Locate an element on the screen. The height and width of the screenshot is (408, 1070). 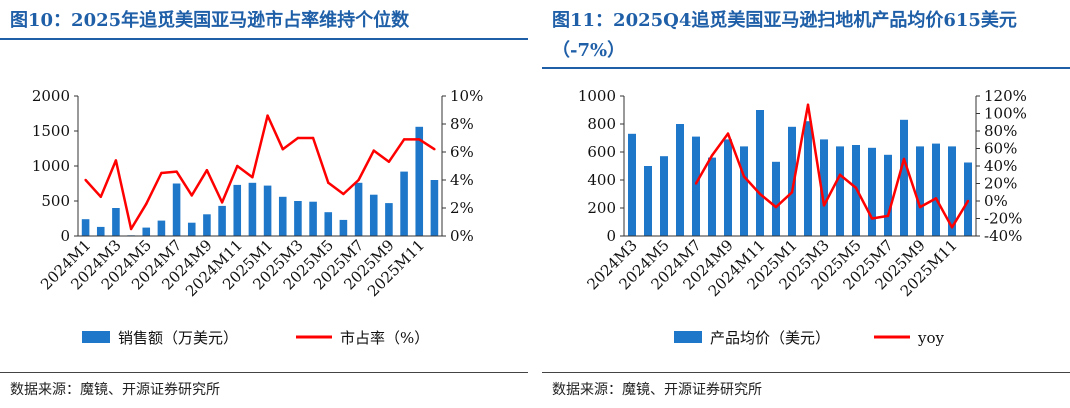
left-tick-label: 2000 is located at coordinates (51, 96).